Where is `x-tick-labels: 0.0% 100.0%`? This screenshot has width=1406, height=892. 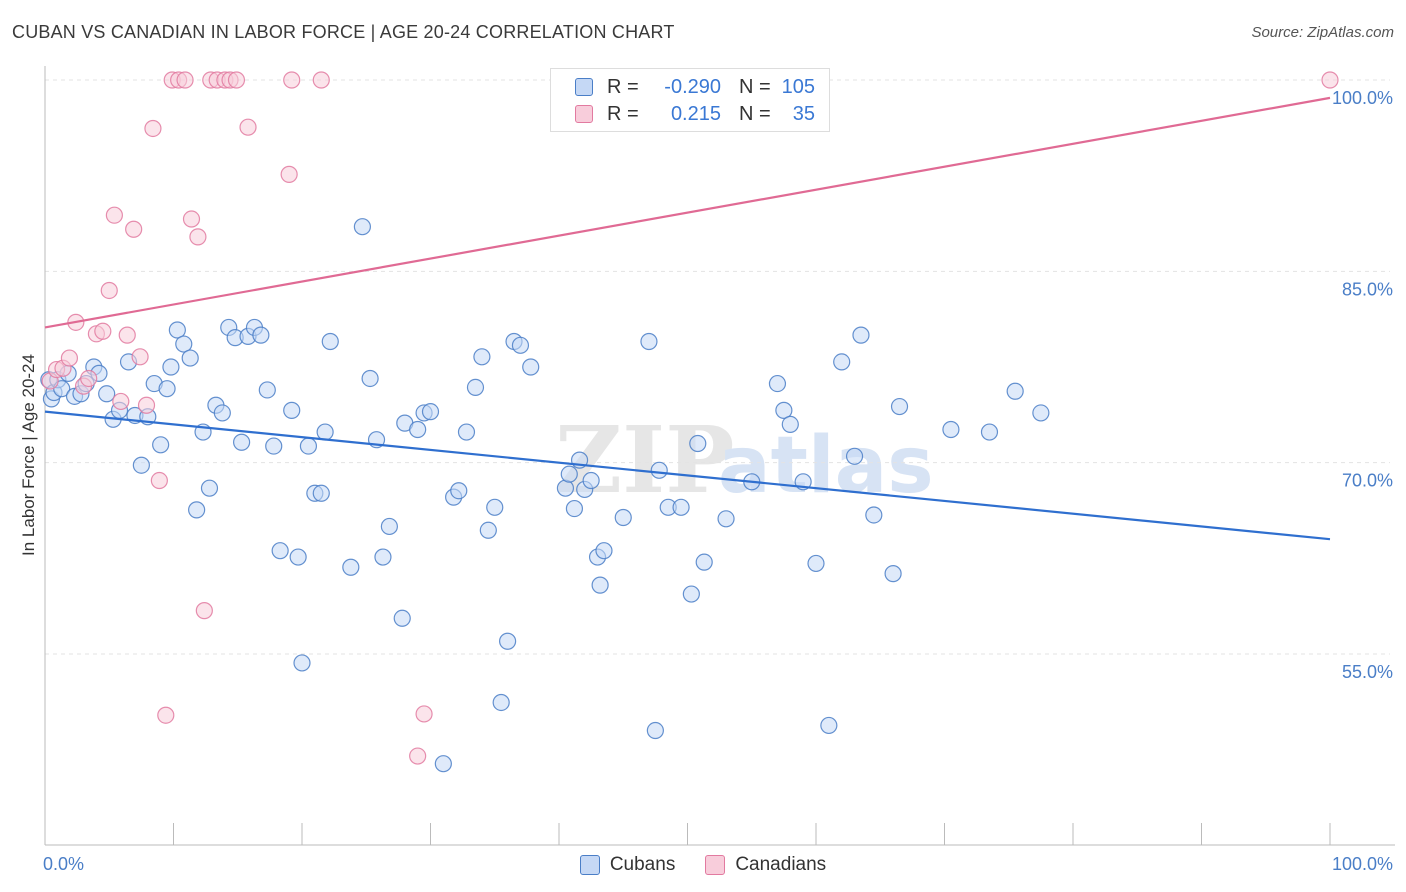 x-tick-labels: 0.0% 100.0% is located at coordinates (718, 864).